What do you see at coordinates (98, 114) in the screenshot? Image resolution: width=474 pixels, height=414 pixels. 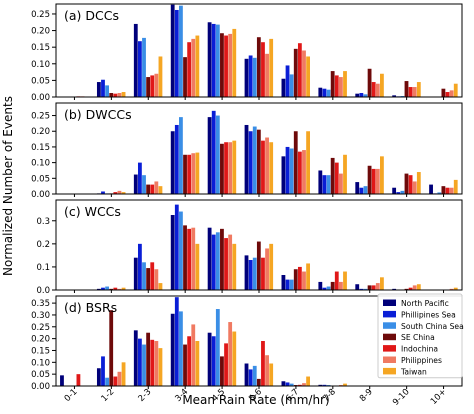 I see `panel-title: (b) DWCCs` at bounding box center [98, 114].